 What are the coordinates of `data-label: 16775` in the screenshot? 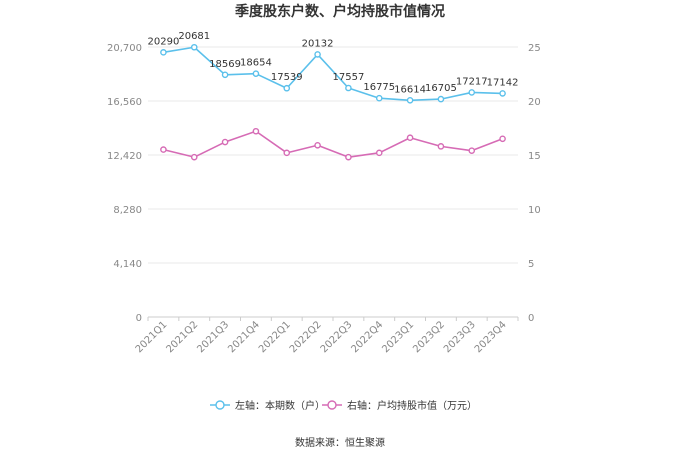 It's located at (379, 87).